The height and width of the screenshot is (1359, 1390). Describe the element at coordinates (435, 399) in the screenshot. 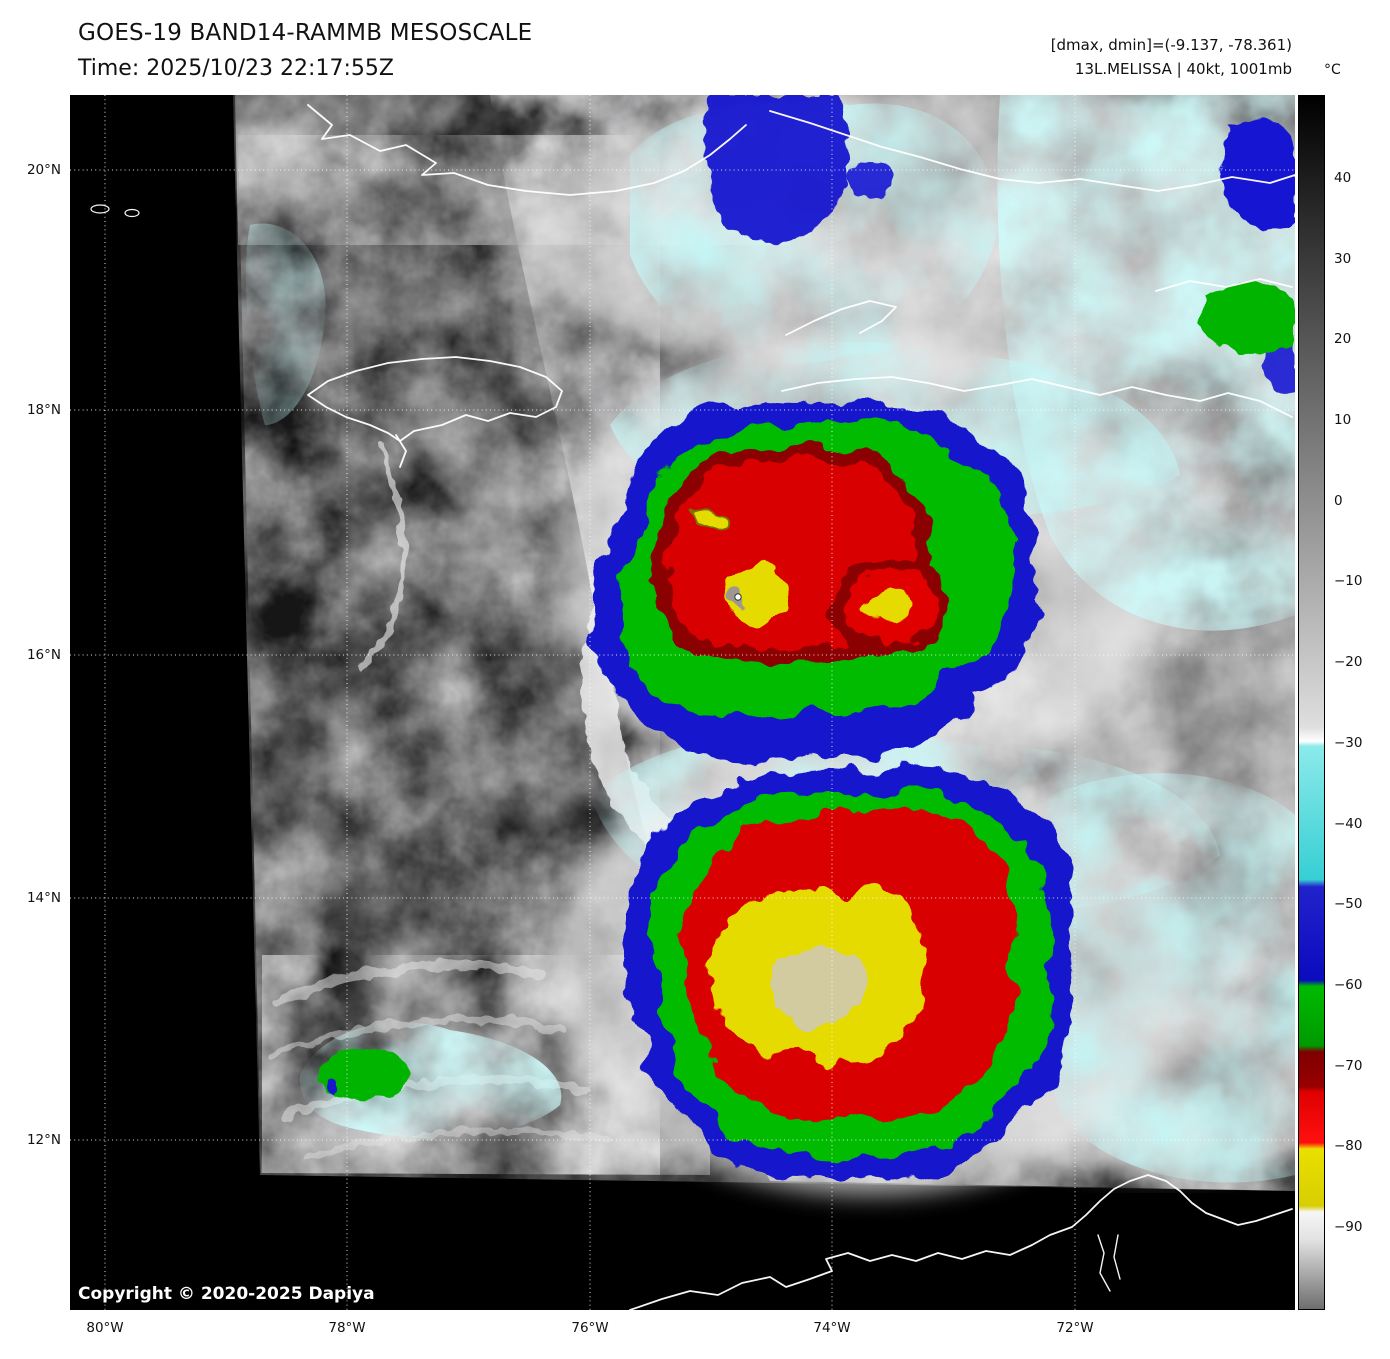

I see `jamaica-coastline` at that location.